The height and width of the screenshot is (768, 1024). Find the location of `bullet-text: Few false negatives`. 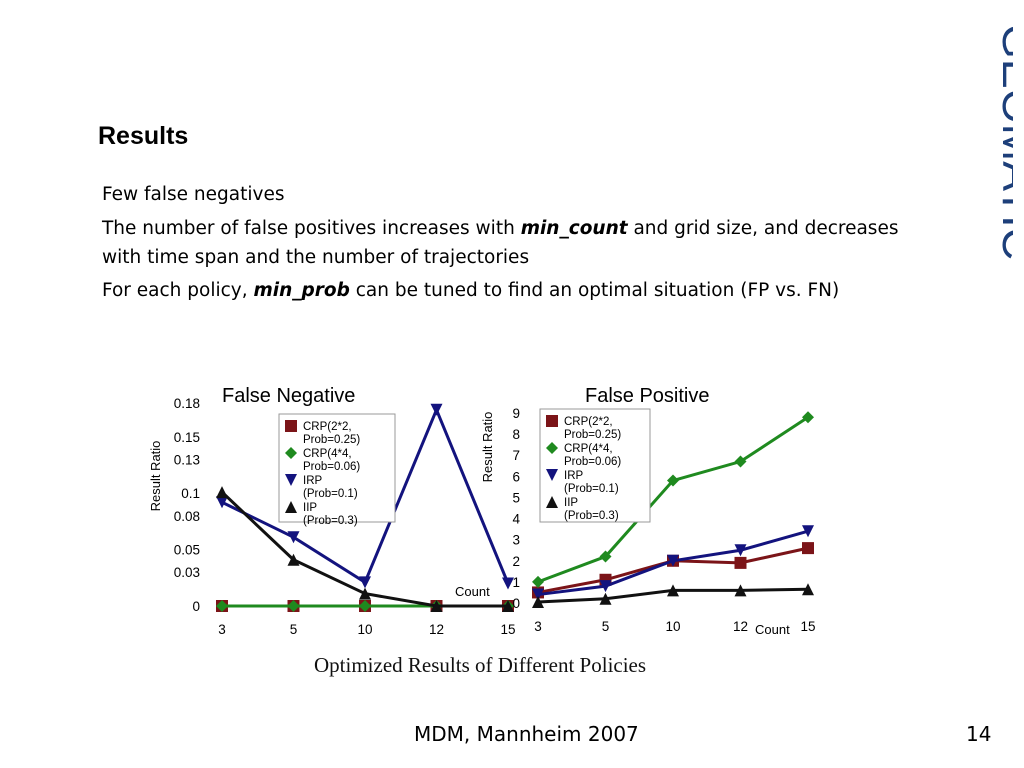

bullet-text: Few false negatives is located at coordinates (193, 194).